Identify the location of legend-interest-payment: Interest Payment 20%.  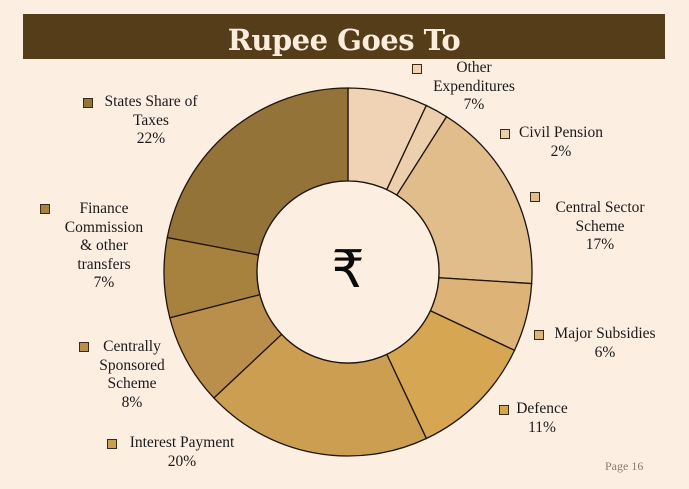
(175, 452).